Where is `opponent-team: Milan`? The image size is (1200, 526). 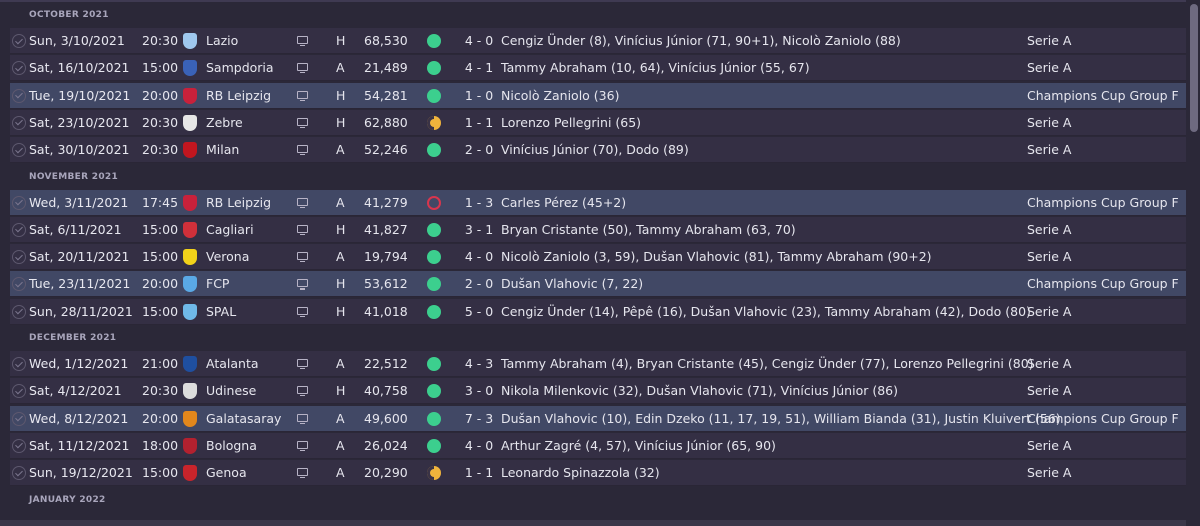
opponent-team: Milan is located at coordinates (223, 150).